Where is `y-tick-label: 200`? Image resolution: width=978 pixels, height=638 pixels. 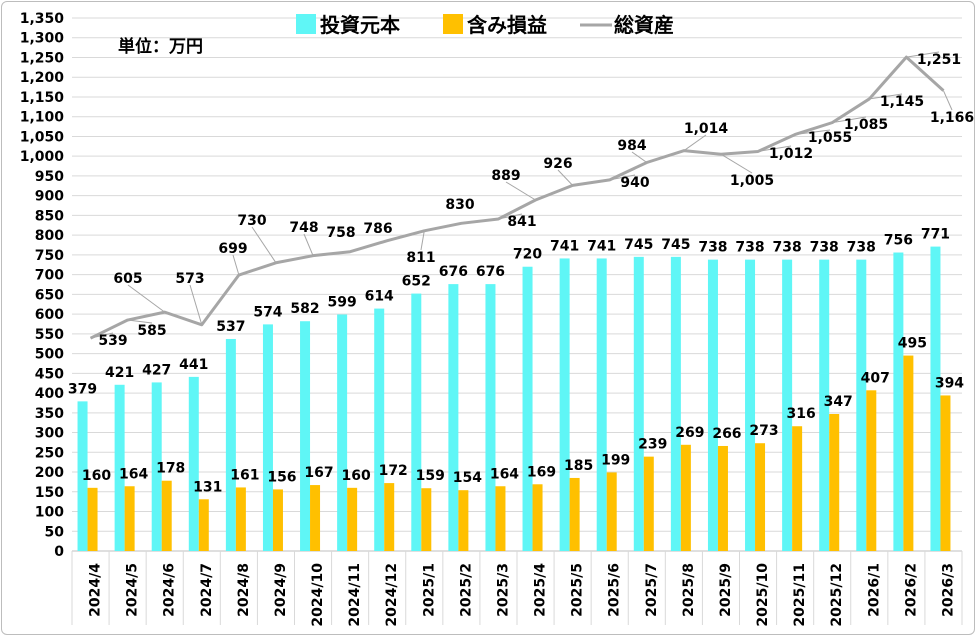
y-tick-label: 200 is located at coordinates (49, 473).